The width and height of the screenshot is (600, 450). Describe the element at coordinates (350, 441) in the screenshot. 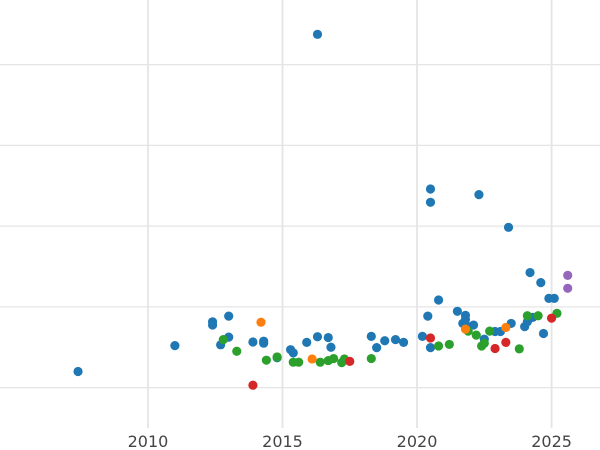

I see `x-axis-ticks: 2010 2015 2020 2025` at that location.